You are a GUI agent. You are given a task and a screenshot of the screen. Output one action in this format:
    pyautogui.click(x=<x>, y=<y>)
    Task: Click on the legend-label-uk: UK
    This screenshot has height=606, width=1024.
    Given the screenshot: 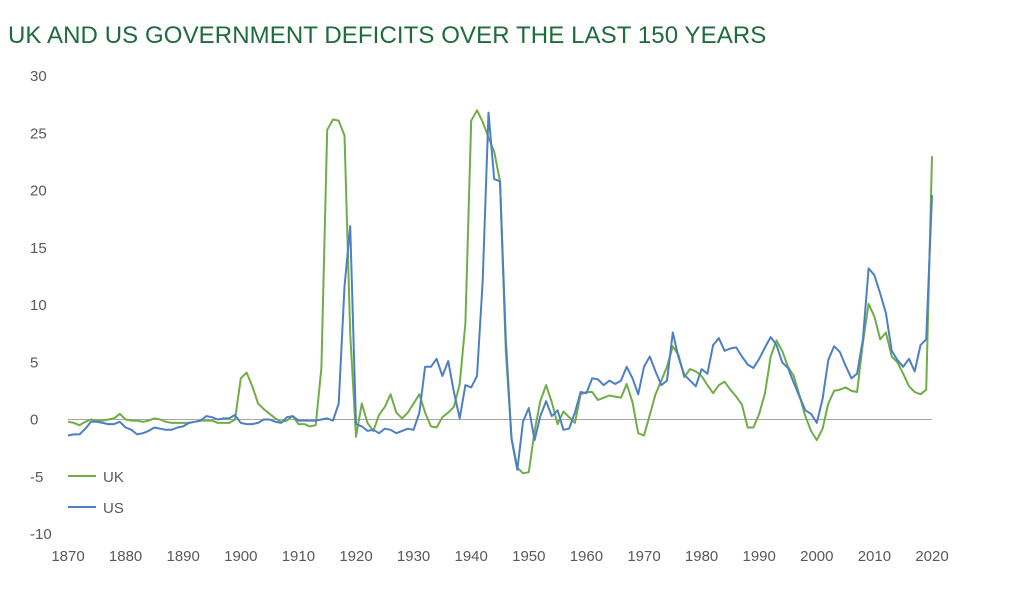 What is the action you would take?
    pyautogui.click(x=113, y=477)
    